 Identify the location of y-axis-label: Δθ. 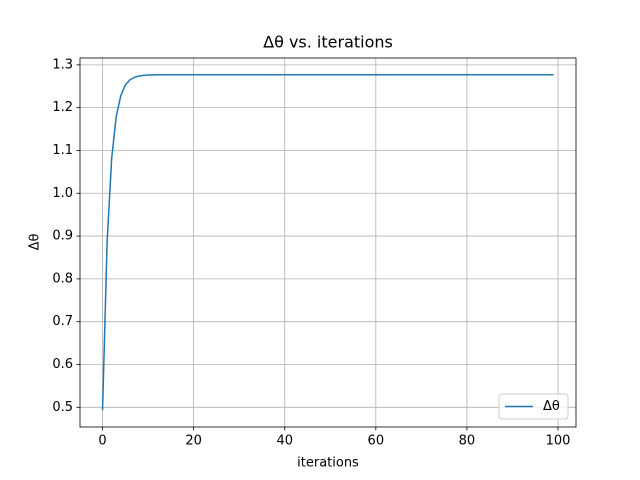
(35, 242).